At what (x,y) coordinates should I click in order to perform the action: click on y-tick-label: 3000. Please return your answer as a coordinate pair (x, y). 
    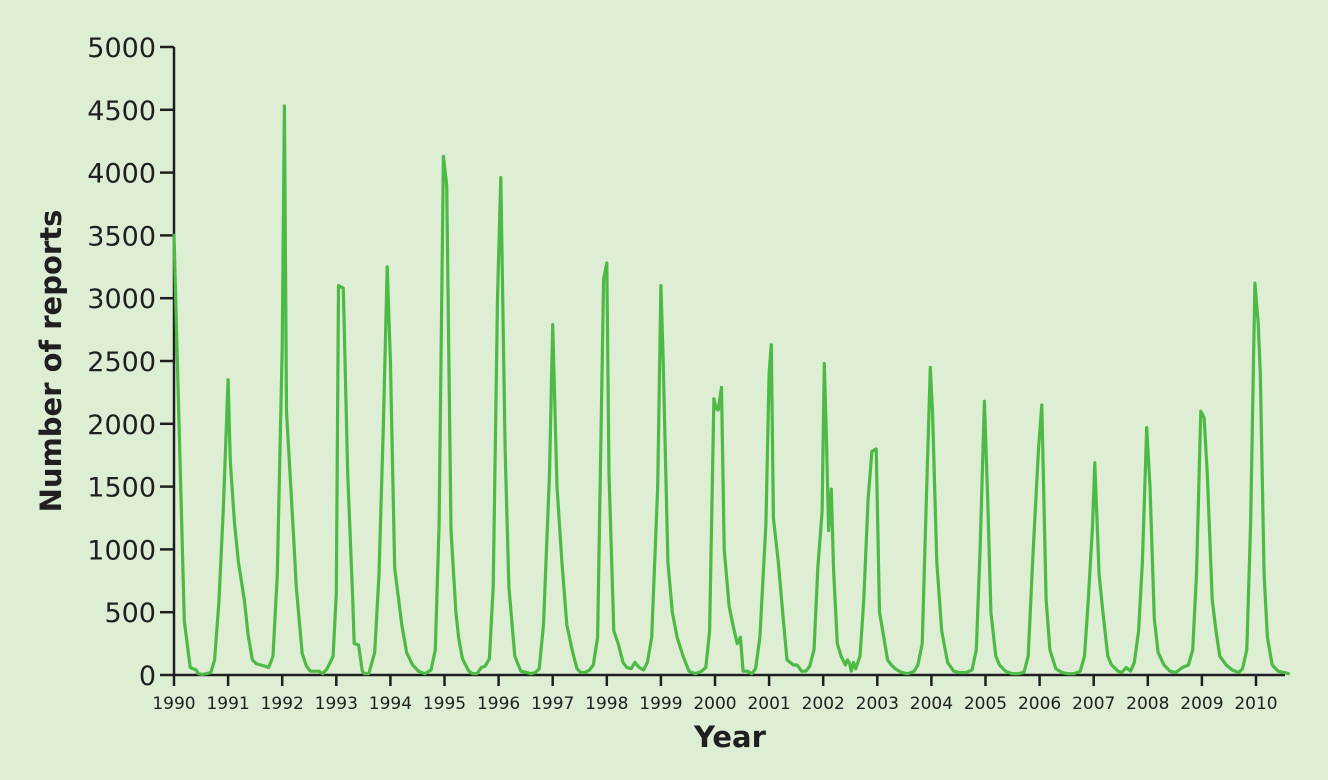
    Looking at the image, I should click on (121, 299).